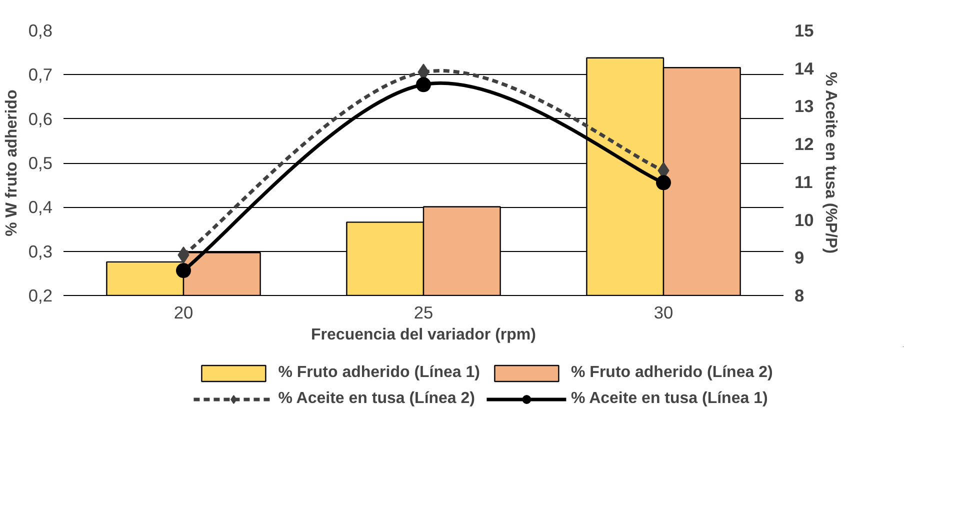 This screenshot has width=963, height=519. I want to click on legend-label: % Fruto adherido (Línea 1), so click(379, 373).